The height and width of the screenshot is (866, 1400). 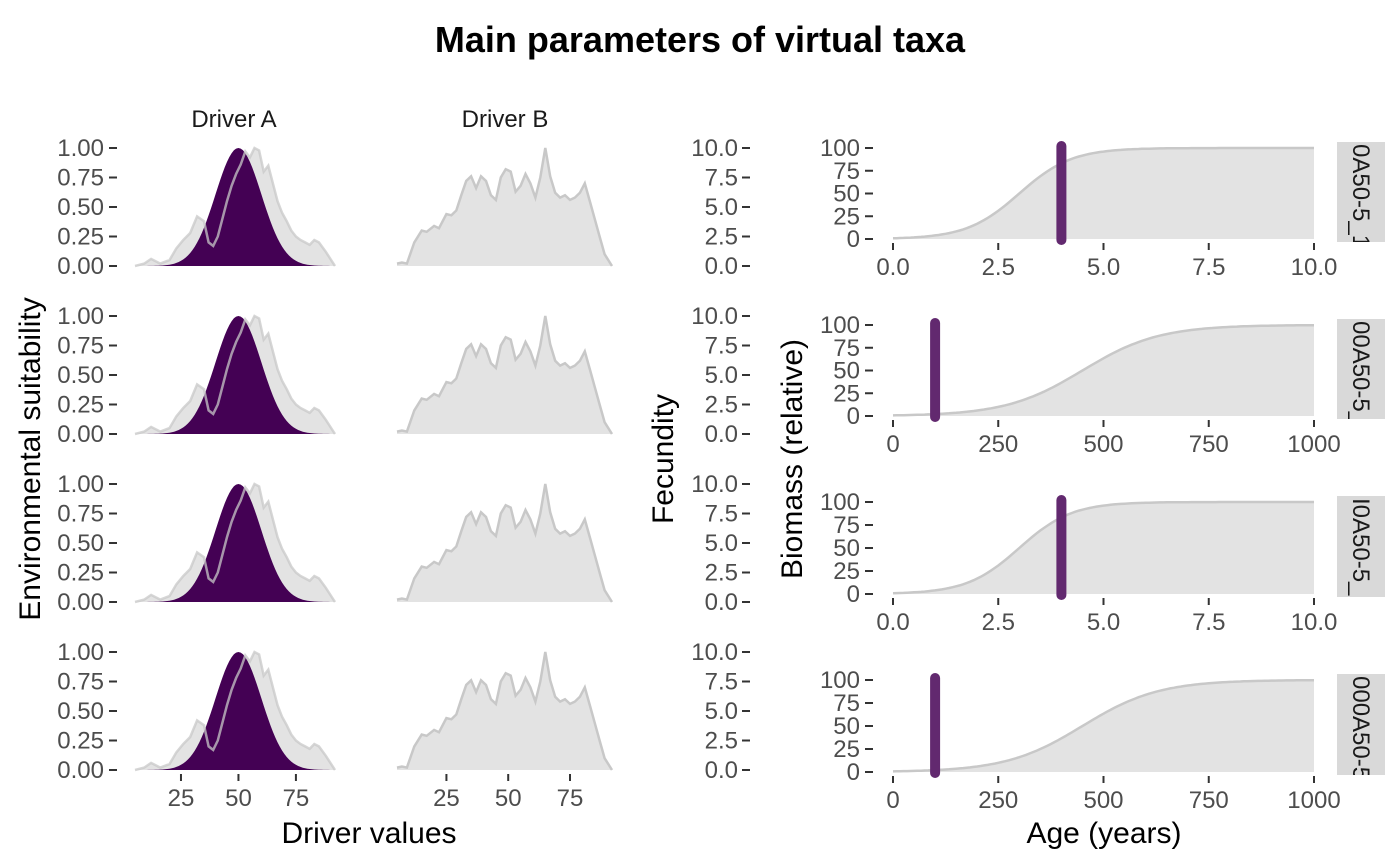 What do you see at coordinates (1103, 833) in the screenshot?
I see `x-axis-label-age: Age (years)` at bounding box center [1103, 833].